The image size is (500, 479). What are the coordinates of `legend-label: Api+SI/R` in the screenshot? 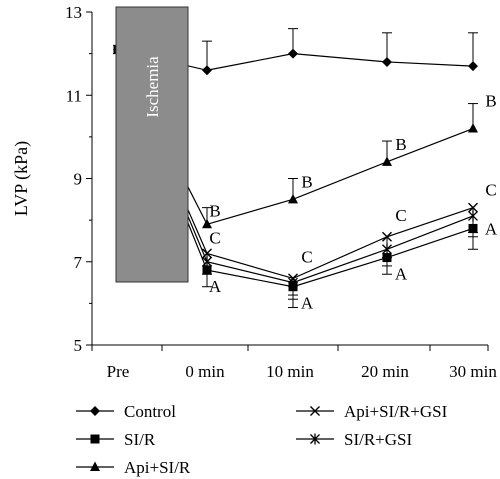 It's located at (157, 467).